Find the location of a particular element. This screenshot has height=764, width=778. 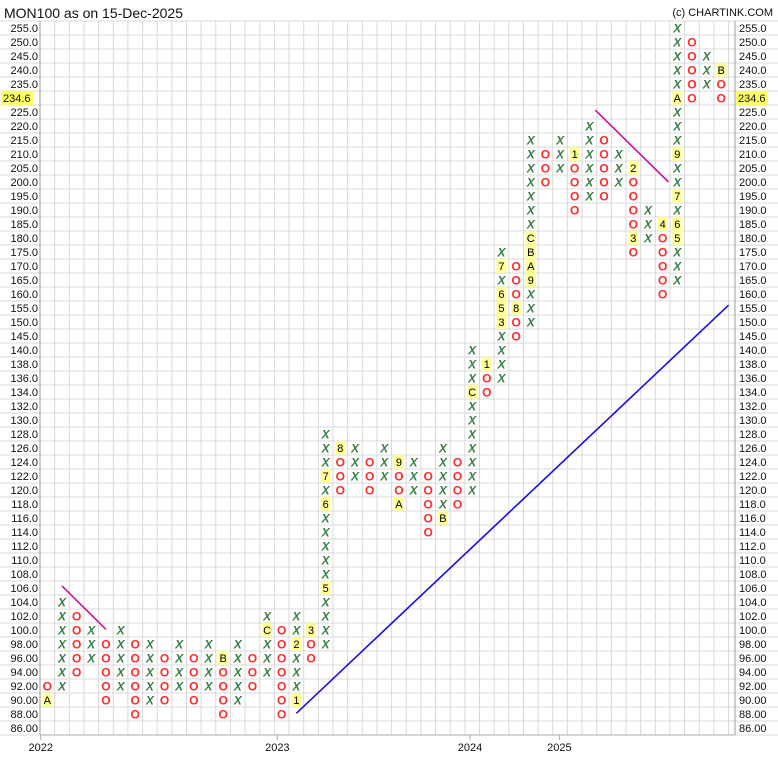

y-tick-label-left: 140.0 is located at coordinates (24, 351).